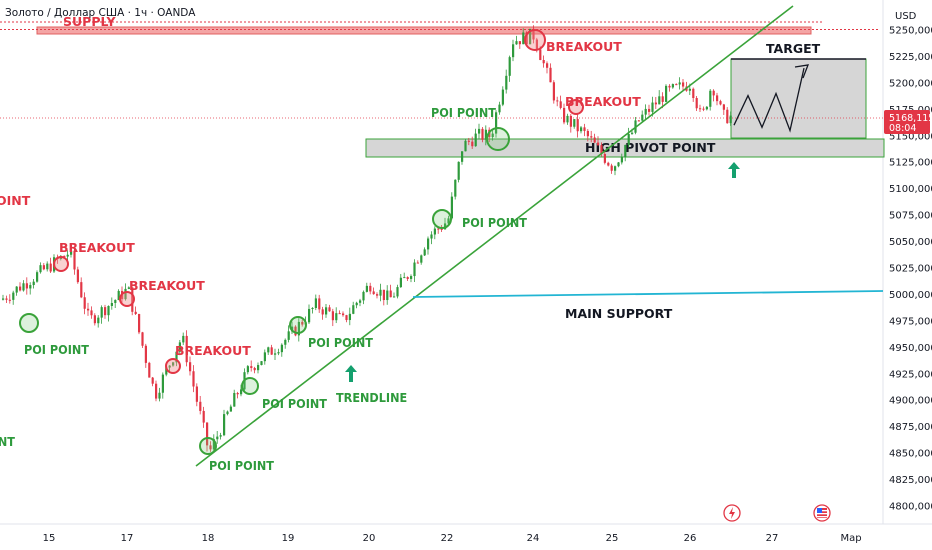 The height and width of the screenshot is (550, 932). What do you see at coordinates (371, 397) in the screenshot?
I see `trendline-label: TRENDLINE` at bounding box center [371, 397].